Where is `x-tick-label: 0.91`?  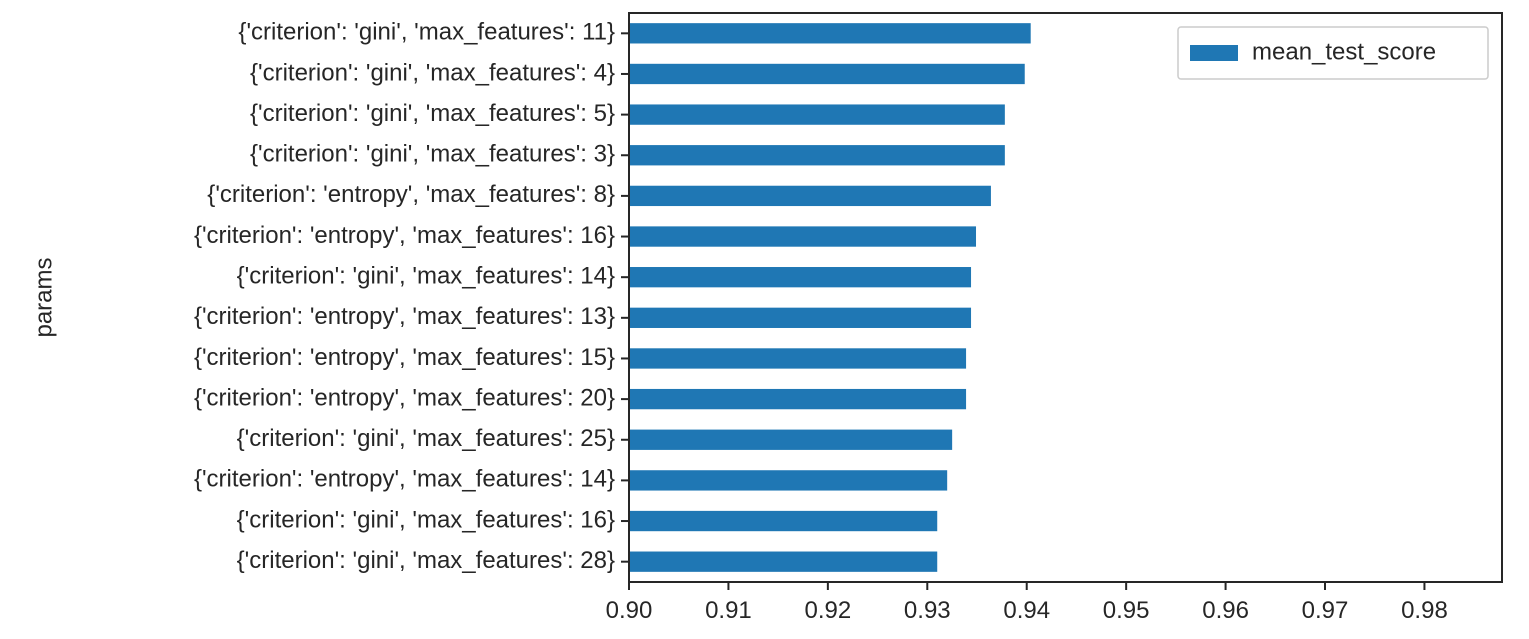 x-tick-label: 0.91 is located at coordinates (728, 610).